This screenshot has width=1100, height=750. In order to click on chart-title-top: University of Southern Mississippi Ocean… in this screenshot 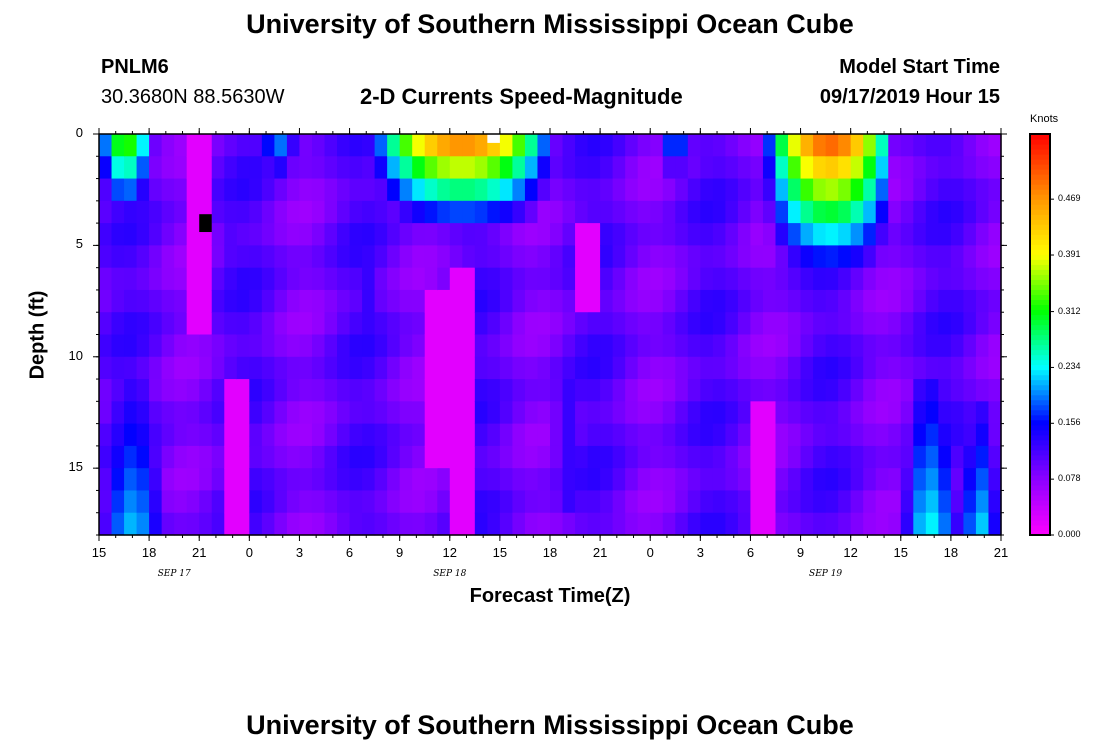, I will do `click(550, 24)`.